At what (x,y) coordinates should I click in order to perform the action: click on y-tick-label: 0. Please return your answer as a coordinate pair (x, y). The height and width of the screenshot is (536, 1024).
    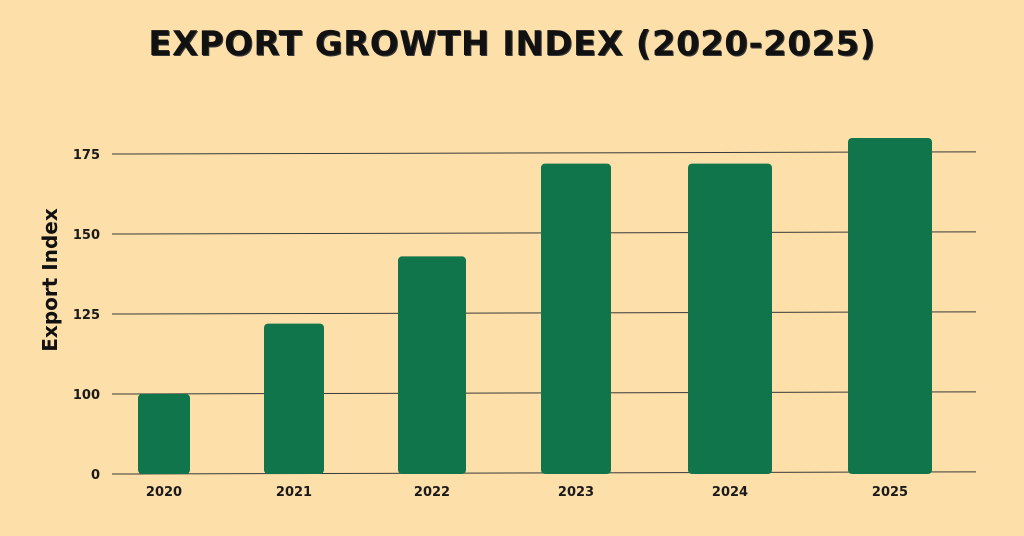
    Looking at the image, I should click on (95, 475).